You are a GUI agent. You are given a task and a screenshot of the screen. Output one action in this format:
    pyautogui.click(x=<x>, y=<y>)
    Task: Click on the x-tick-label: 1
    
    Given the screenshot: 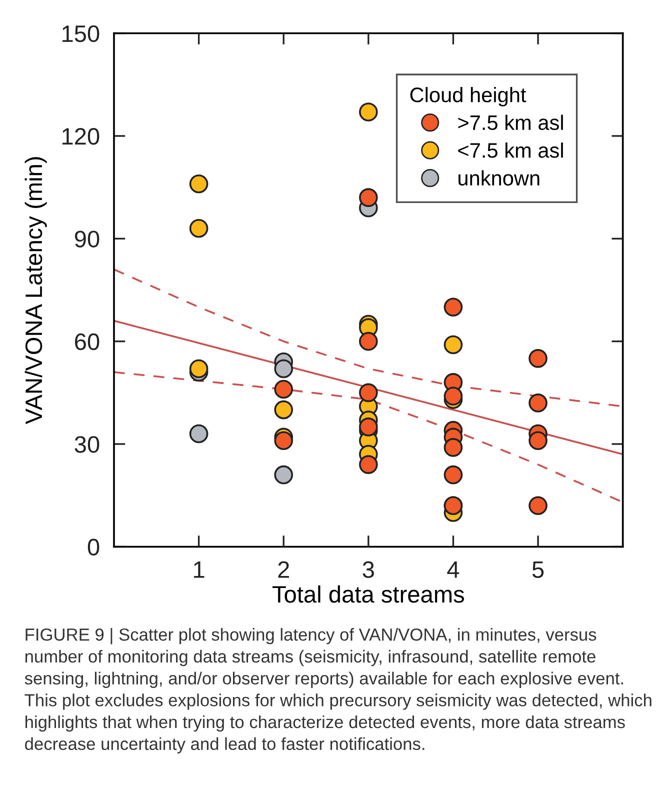 What is the action you would take?
    pyautogui.click(x=199, y=569)
    